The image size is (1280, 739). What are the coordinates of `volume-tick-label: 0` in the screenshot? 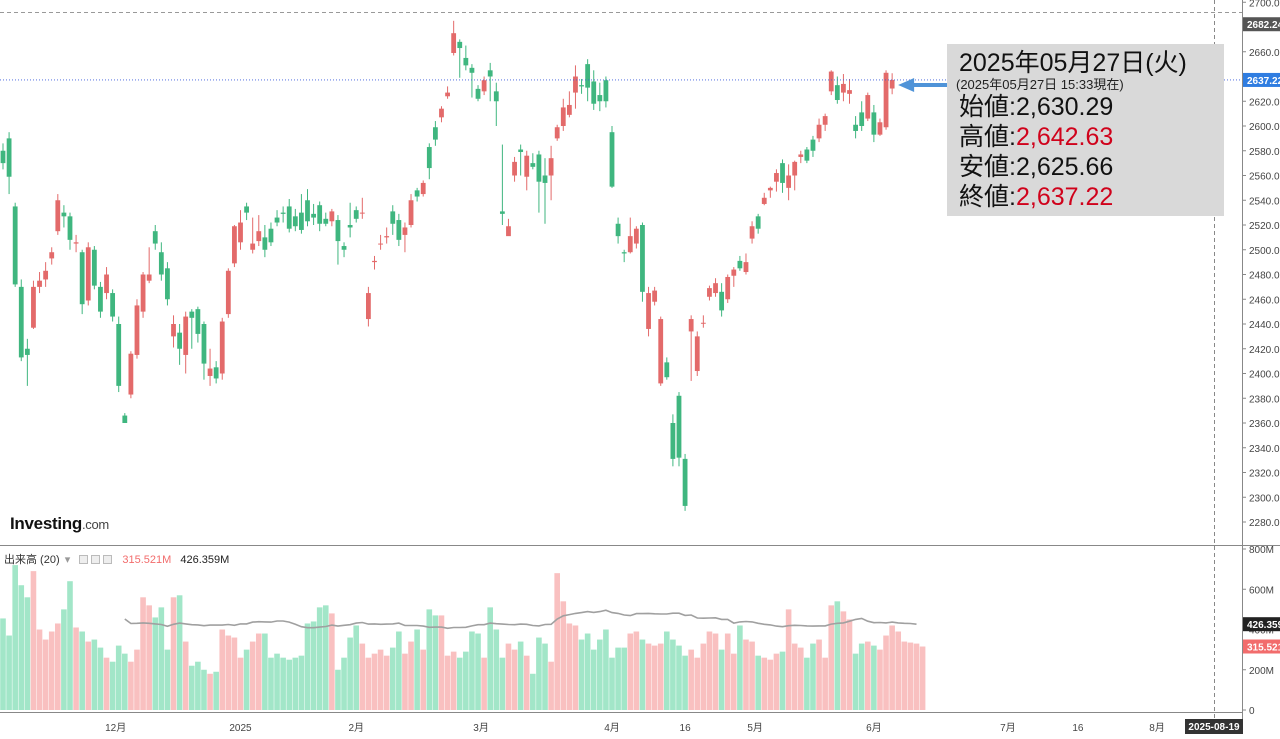 It's located at (1252, 711).